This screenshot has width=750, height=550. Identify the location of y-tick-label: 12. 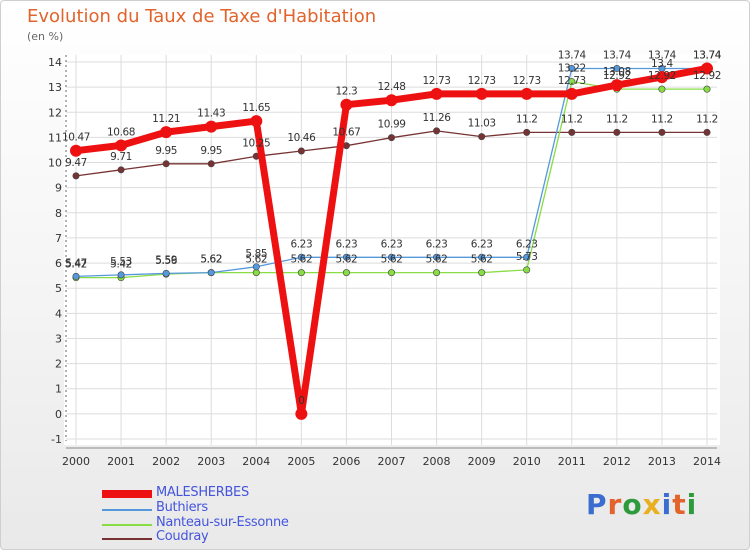
(55, 112).